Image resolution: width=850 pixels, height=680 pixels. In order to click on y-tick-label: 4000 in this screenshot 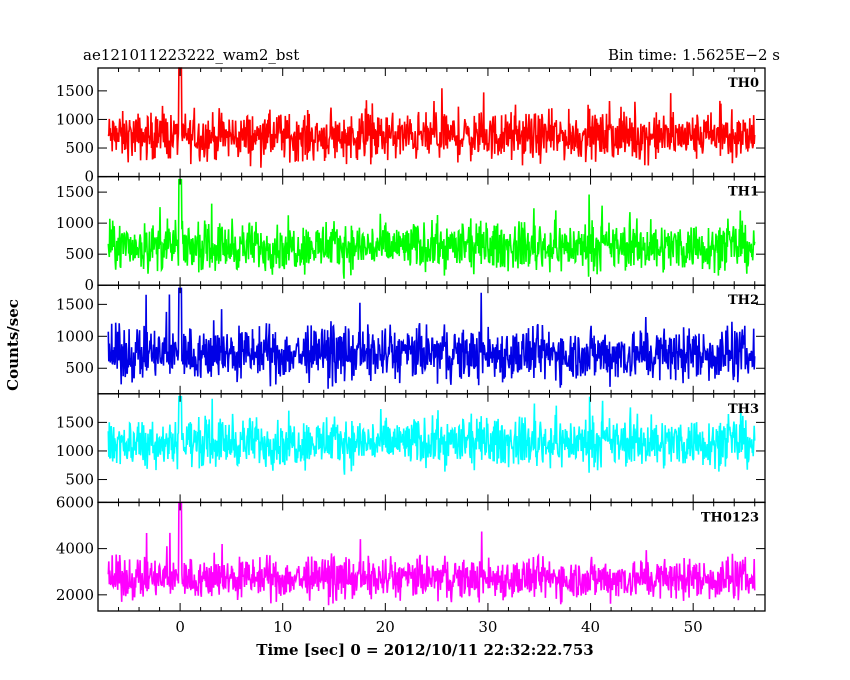, I will do `click(75, 549)`.